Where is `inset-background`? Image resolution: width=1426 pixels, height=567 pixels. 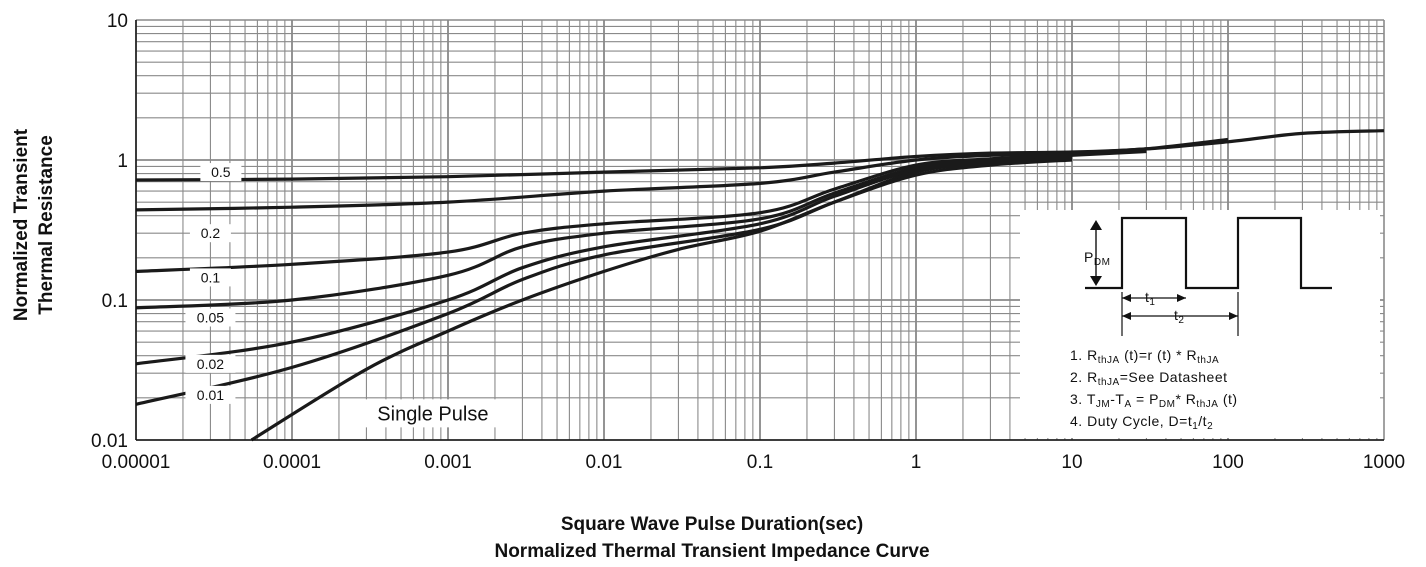
inset-background is located at coordinates (1200, 324).